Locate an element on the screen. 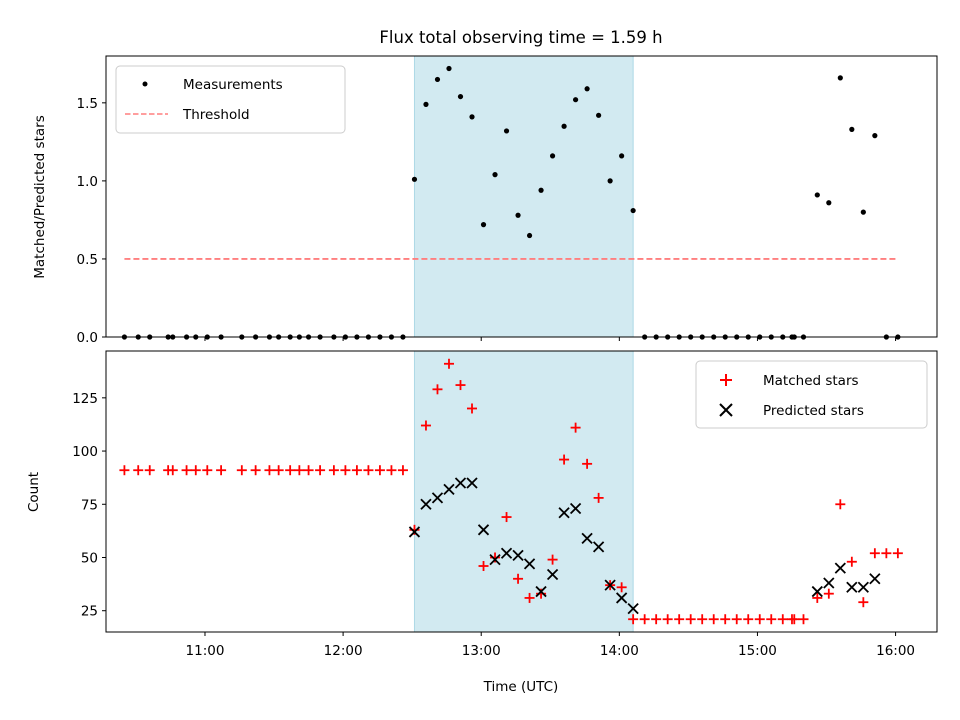 The width and height of the screenshot is (960, 720). y-tick-label: 100 is located at coordinates (85, 452).